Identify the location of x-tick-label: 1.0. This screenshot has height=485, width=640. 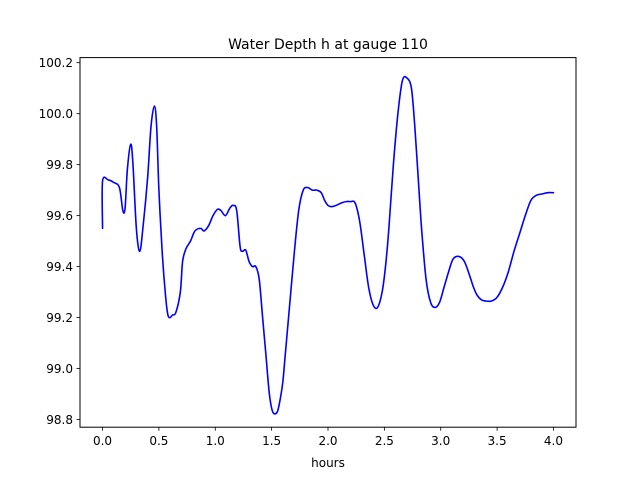
(215, 441).